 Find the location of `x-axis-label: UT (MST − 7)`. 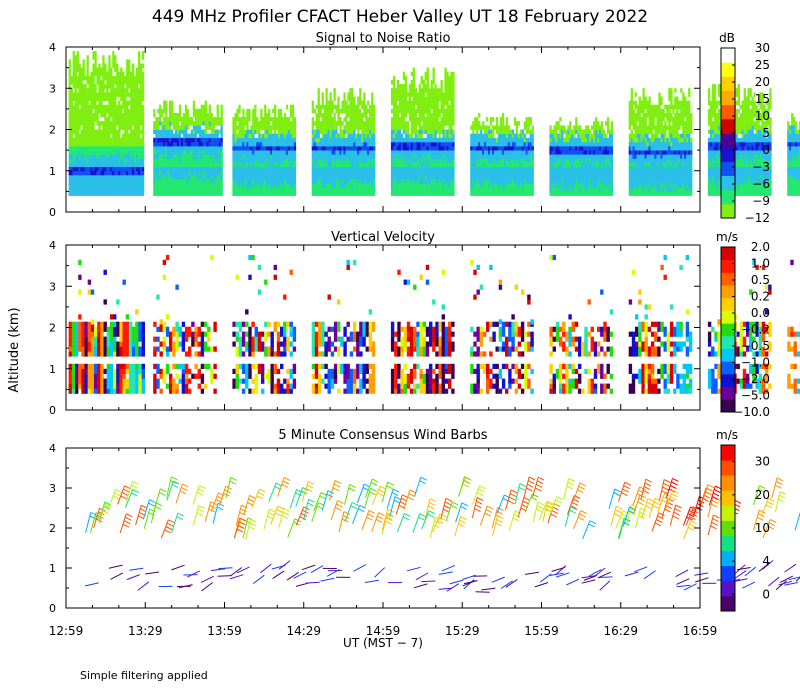

x-axis-label: UT (MST − 7) is located at coordinates (383, 643).